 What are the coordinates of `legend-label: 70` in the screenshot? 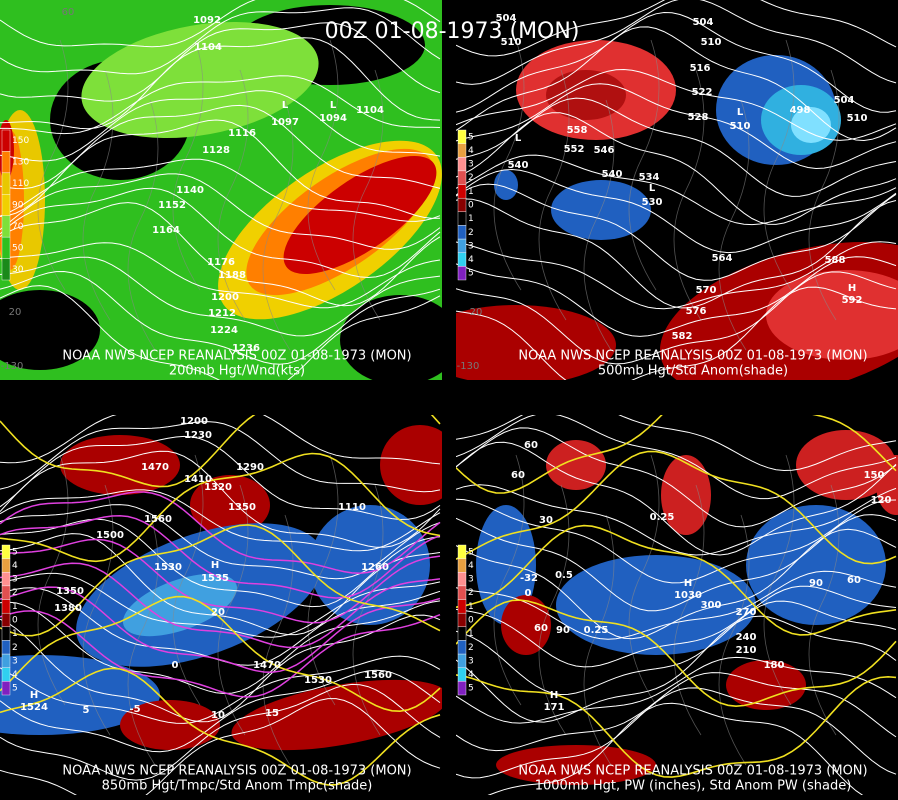 It's located at (18, 227).